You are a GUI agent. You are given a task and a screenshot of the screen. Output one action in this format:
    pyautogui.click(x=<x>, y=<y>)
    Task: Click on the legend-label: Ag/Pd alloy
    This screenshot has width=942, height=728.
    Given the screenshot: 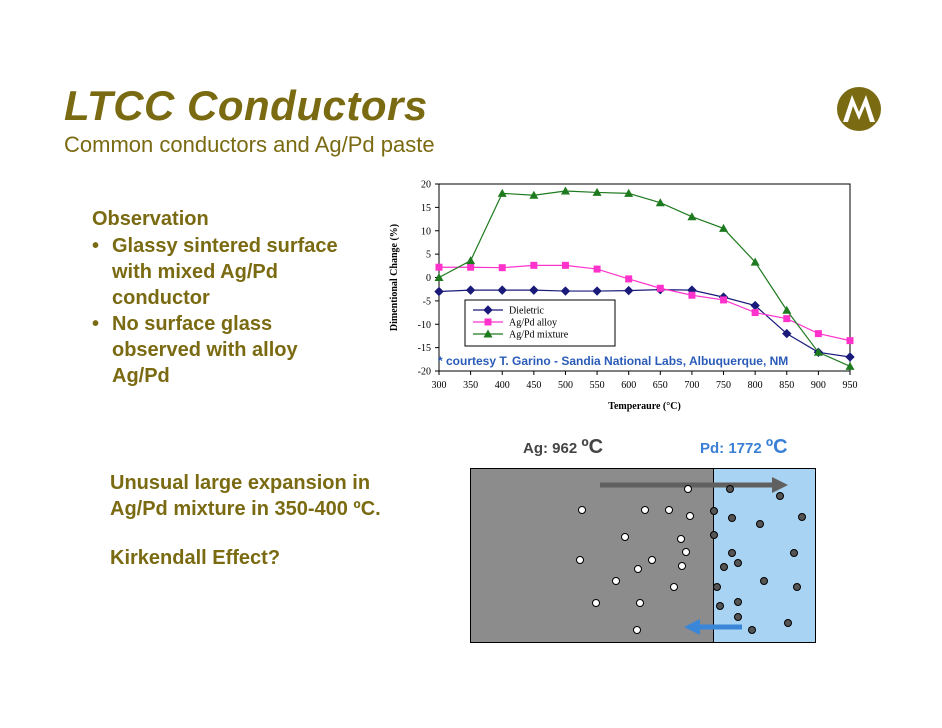 What is the action you would take?
    pyautogui.click(x=533, y=323)
    